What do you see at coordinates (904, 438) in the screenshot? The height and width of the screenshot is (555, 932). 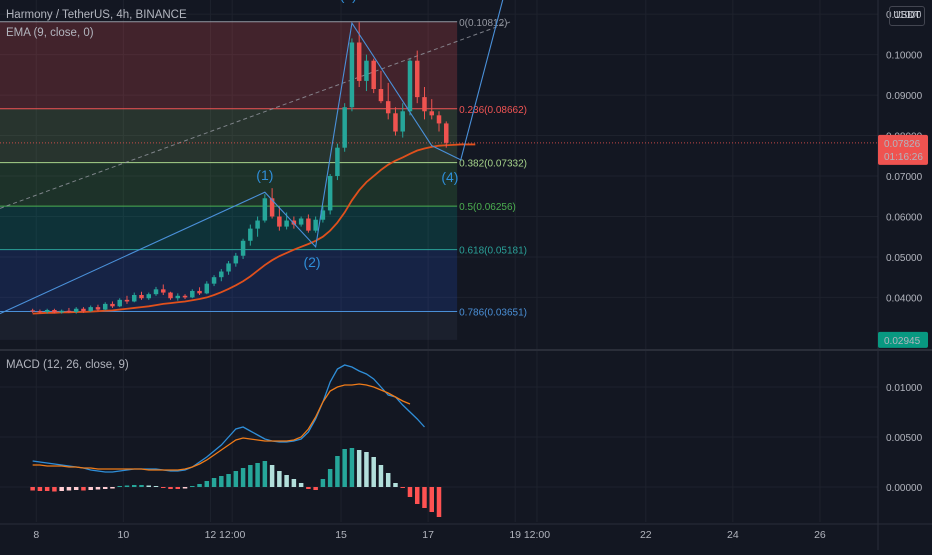 I see `macd-tick-1: 0.00500` at bounding box center [904, 438].